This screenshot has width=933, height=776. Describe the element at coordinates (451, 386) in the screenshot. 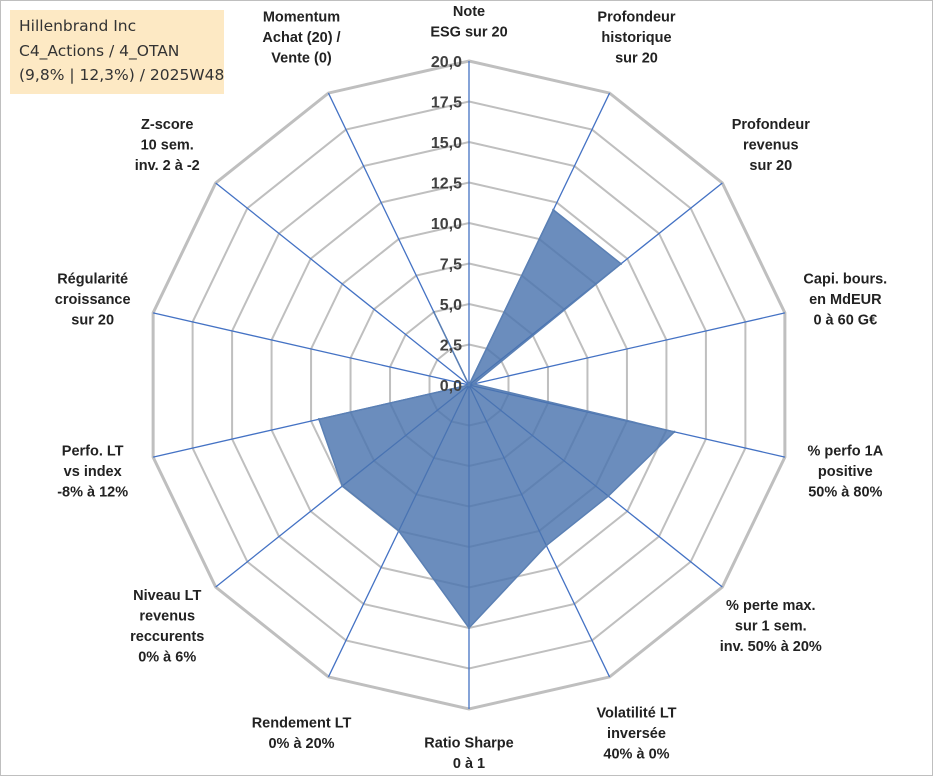

I see `tick-label: 0,0` at that location.